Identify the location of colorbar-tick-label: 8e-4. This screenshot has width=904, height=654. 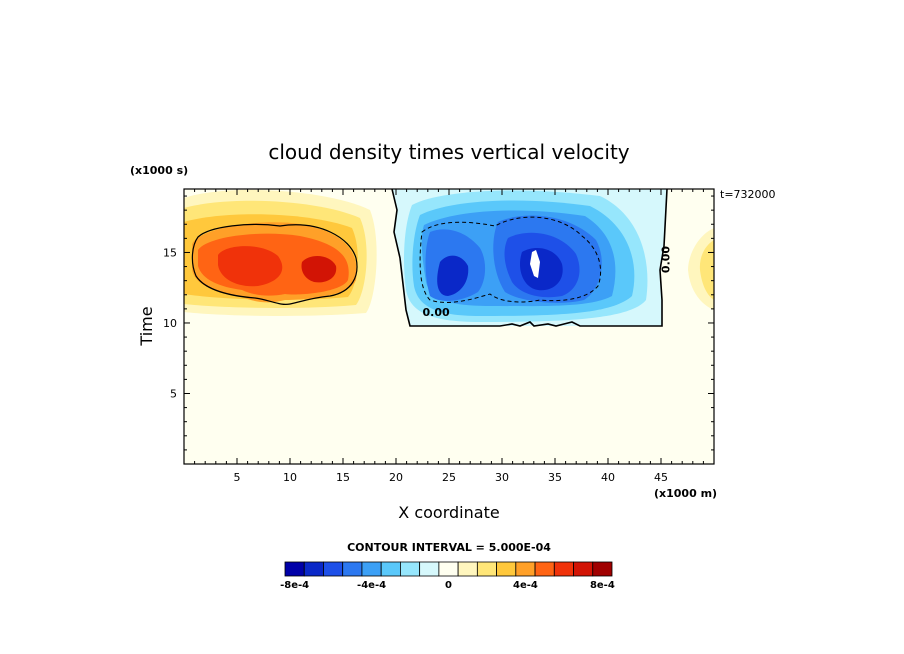
(602, 585).